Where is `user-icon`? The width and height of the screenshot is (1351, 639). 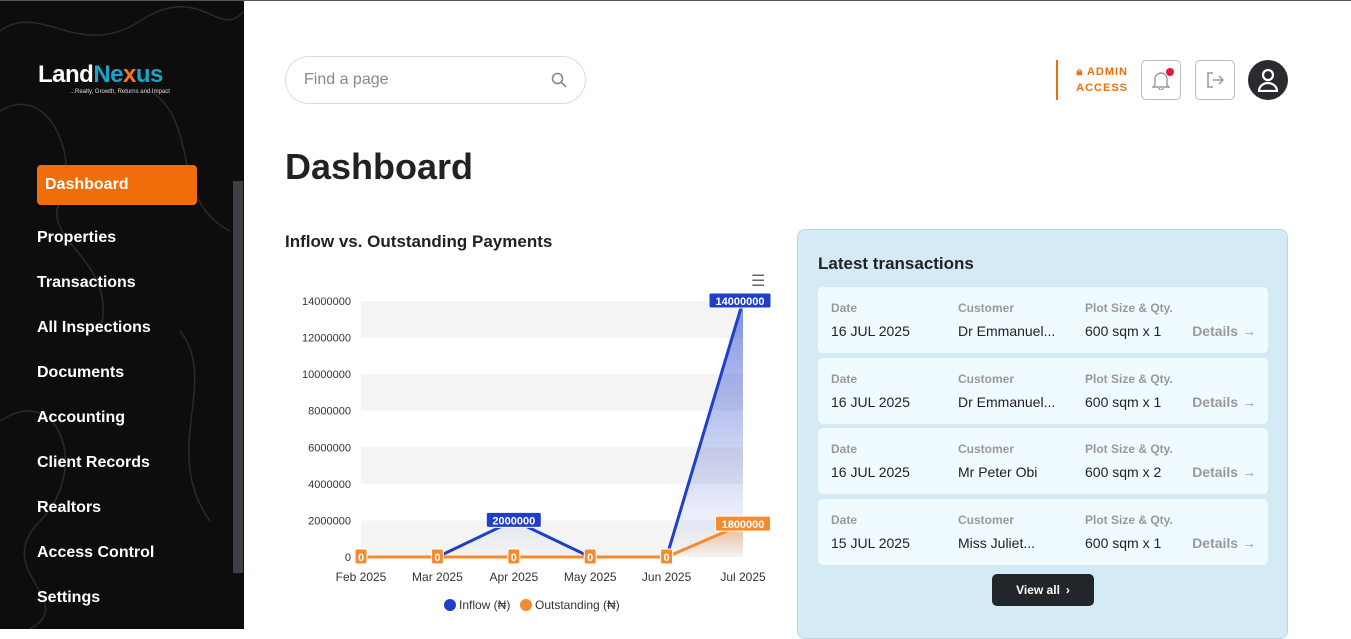 user-icon is located at coordinates (1268, 80).